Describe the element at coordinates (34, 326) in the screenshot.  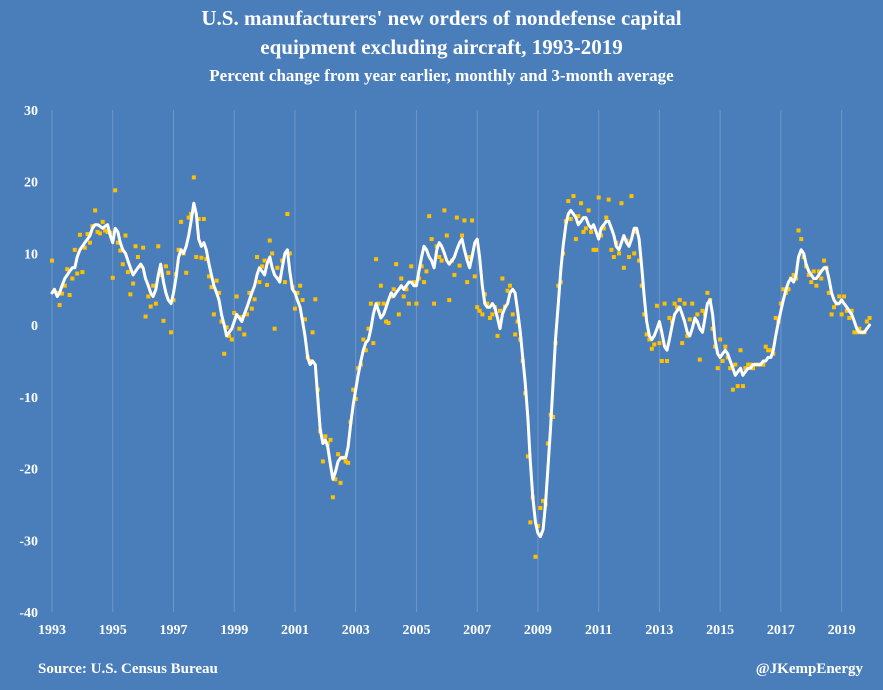
I see `y-tick-label-0: 0` at that location.